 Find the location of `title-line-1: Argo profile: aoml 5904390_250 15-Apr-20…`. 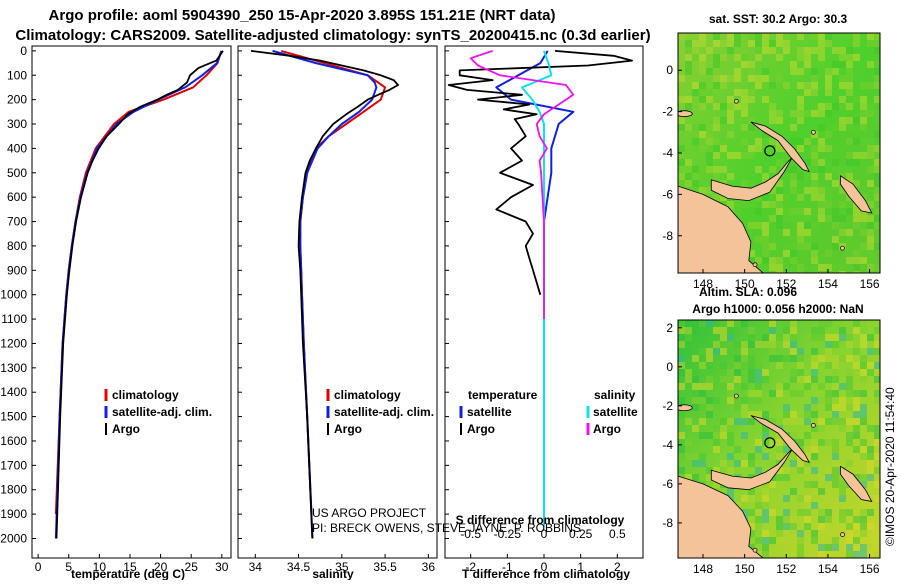

title-line-1: Argo profile: aoml 5904390_250 15-Apr-20… is located at coordinates (302, 15).